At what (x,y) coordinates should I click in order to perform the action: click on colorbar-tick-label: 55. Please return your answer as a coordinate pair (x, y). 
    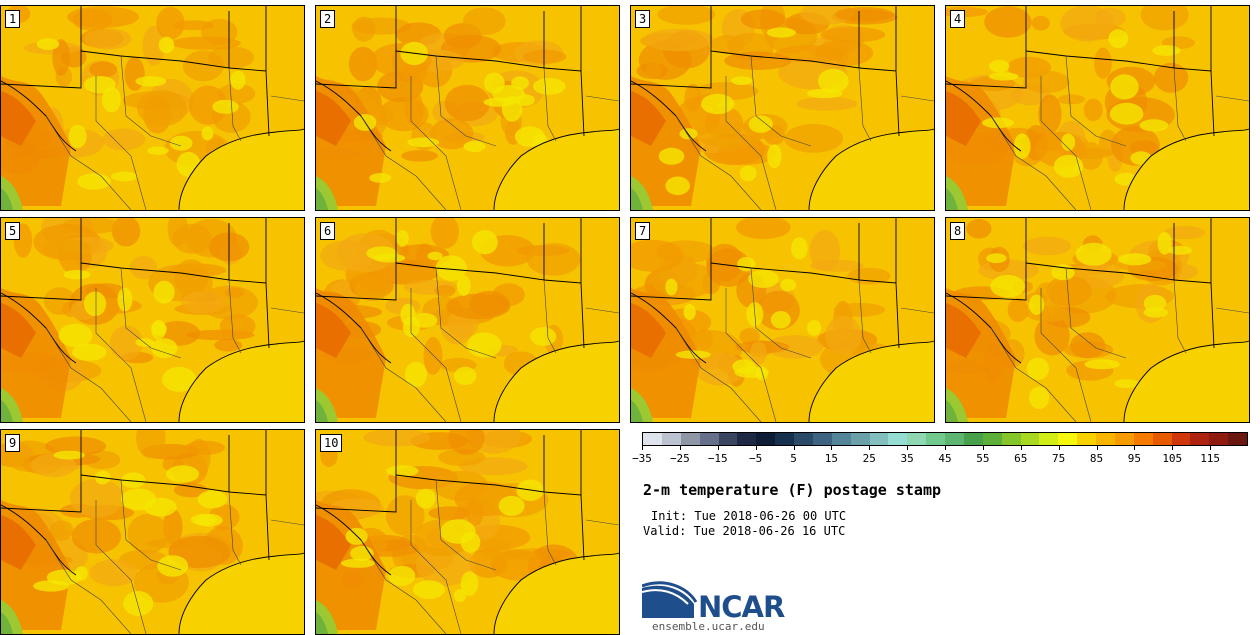
    Looking at the image, I should click on (983, 458).